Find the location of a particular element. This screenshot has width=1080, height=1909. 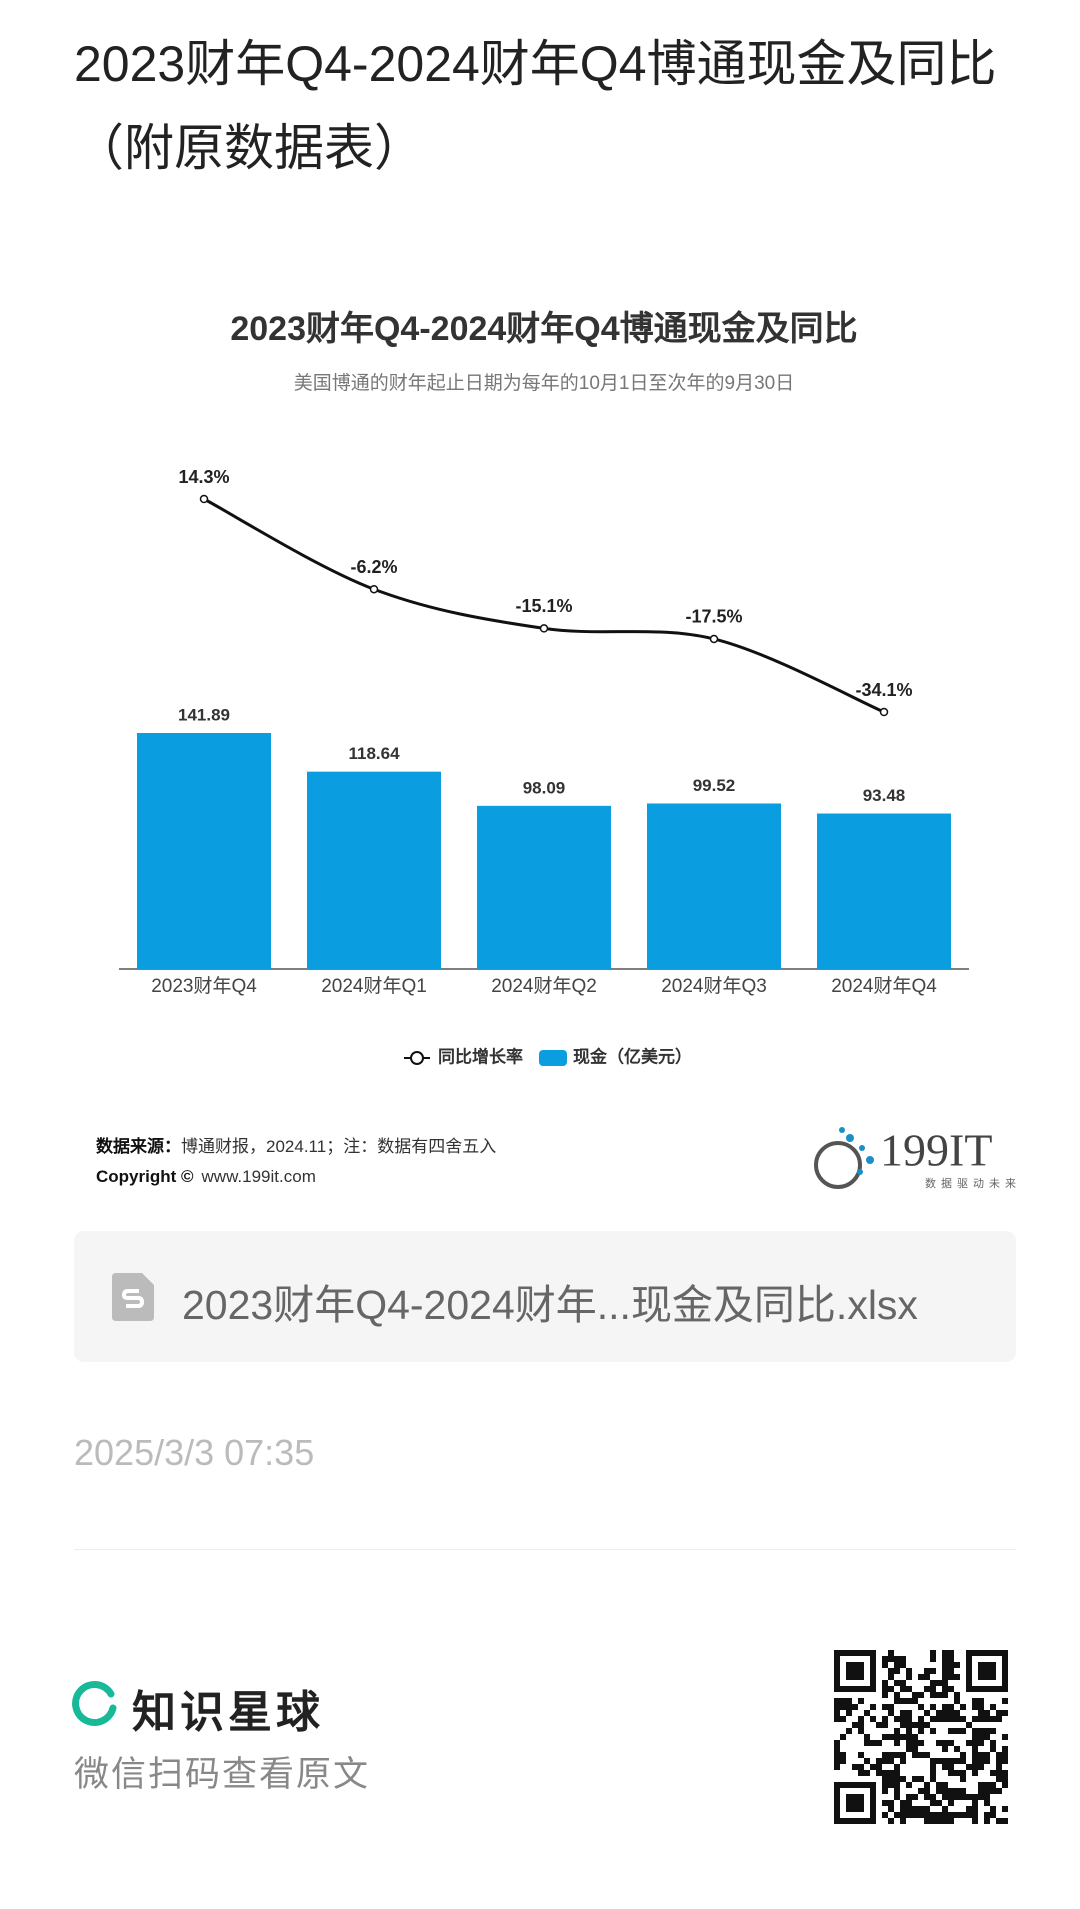

line-point is located at coordinates (884, 712).